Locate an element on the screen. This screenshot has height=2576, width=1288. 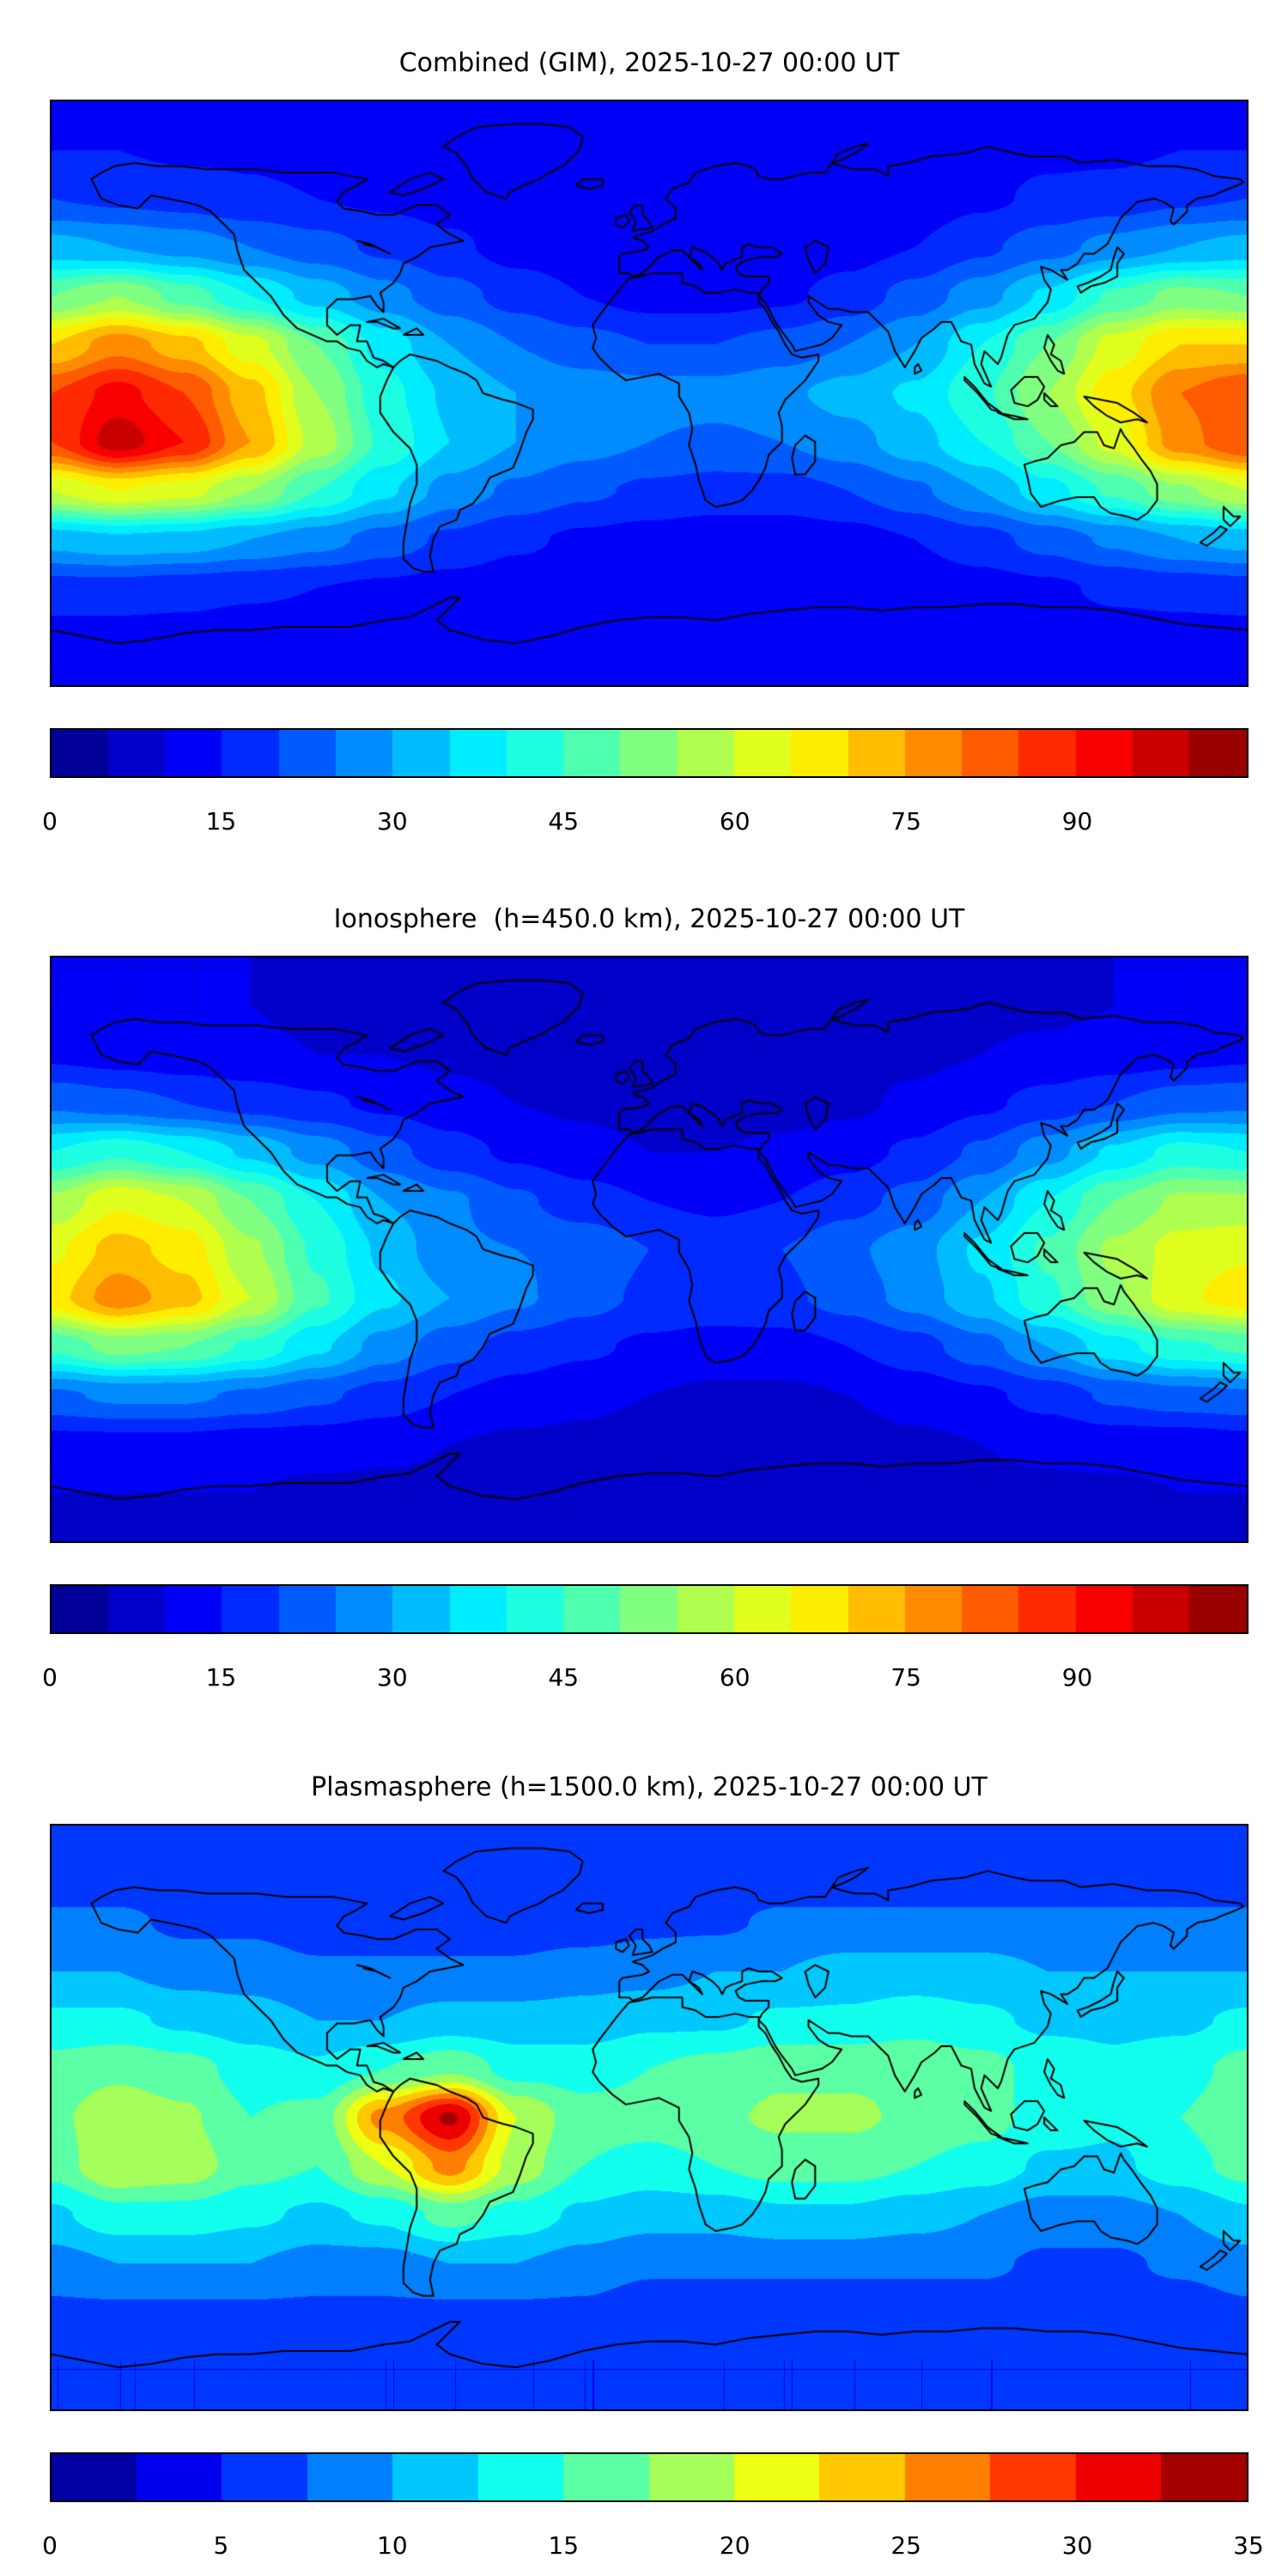
colorbar-labels-plasmasphere: 0 5 10 15 20 25 30 35 is located at coordinates (653, 2547).